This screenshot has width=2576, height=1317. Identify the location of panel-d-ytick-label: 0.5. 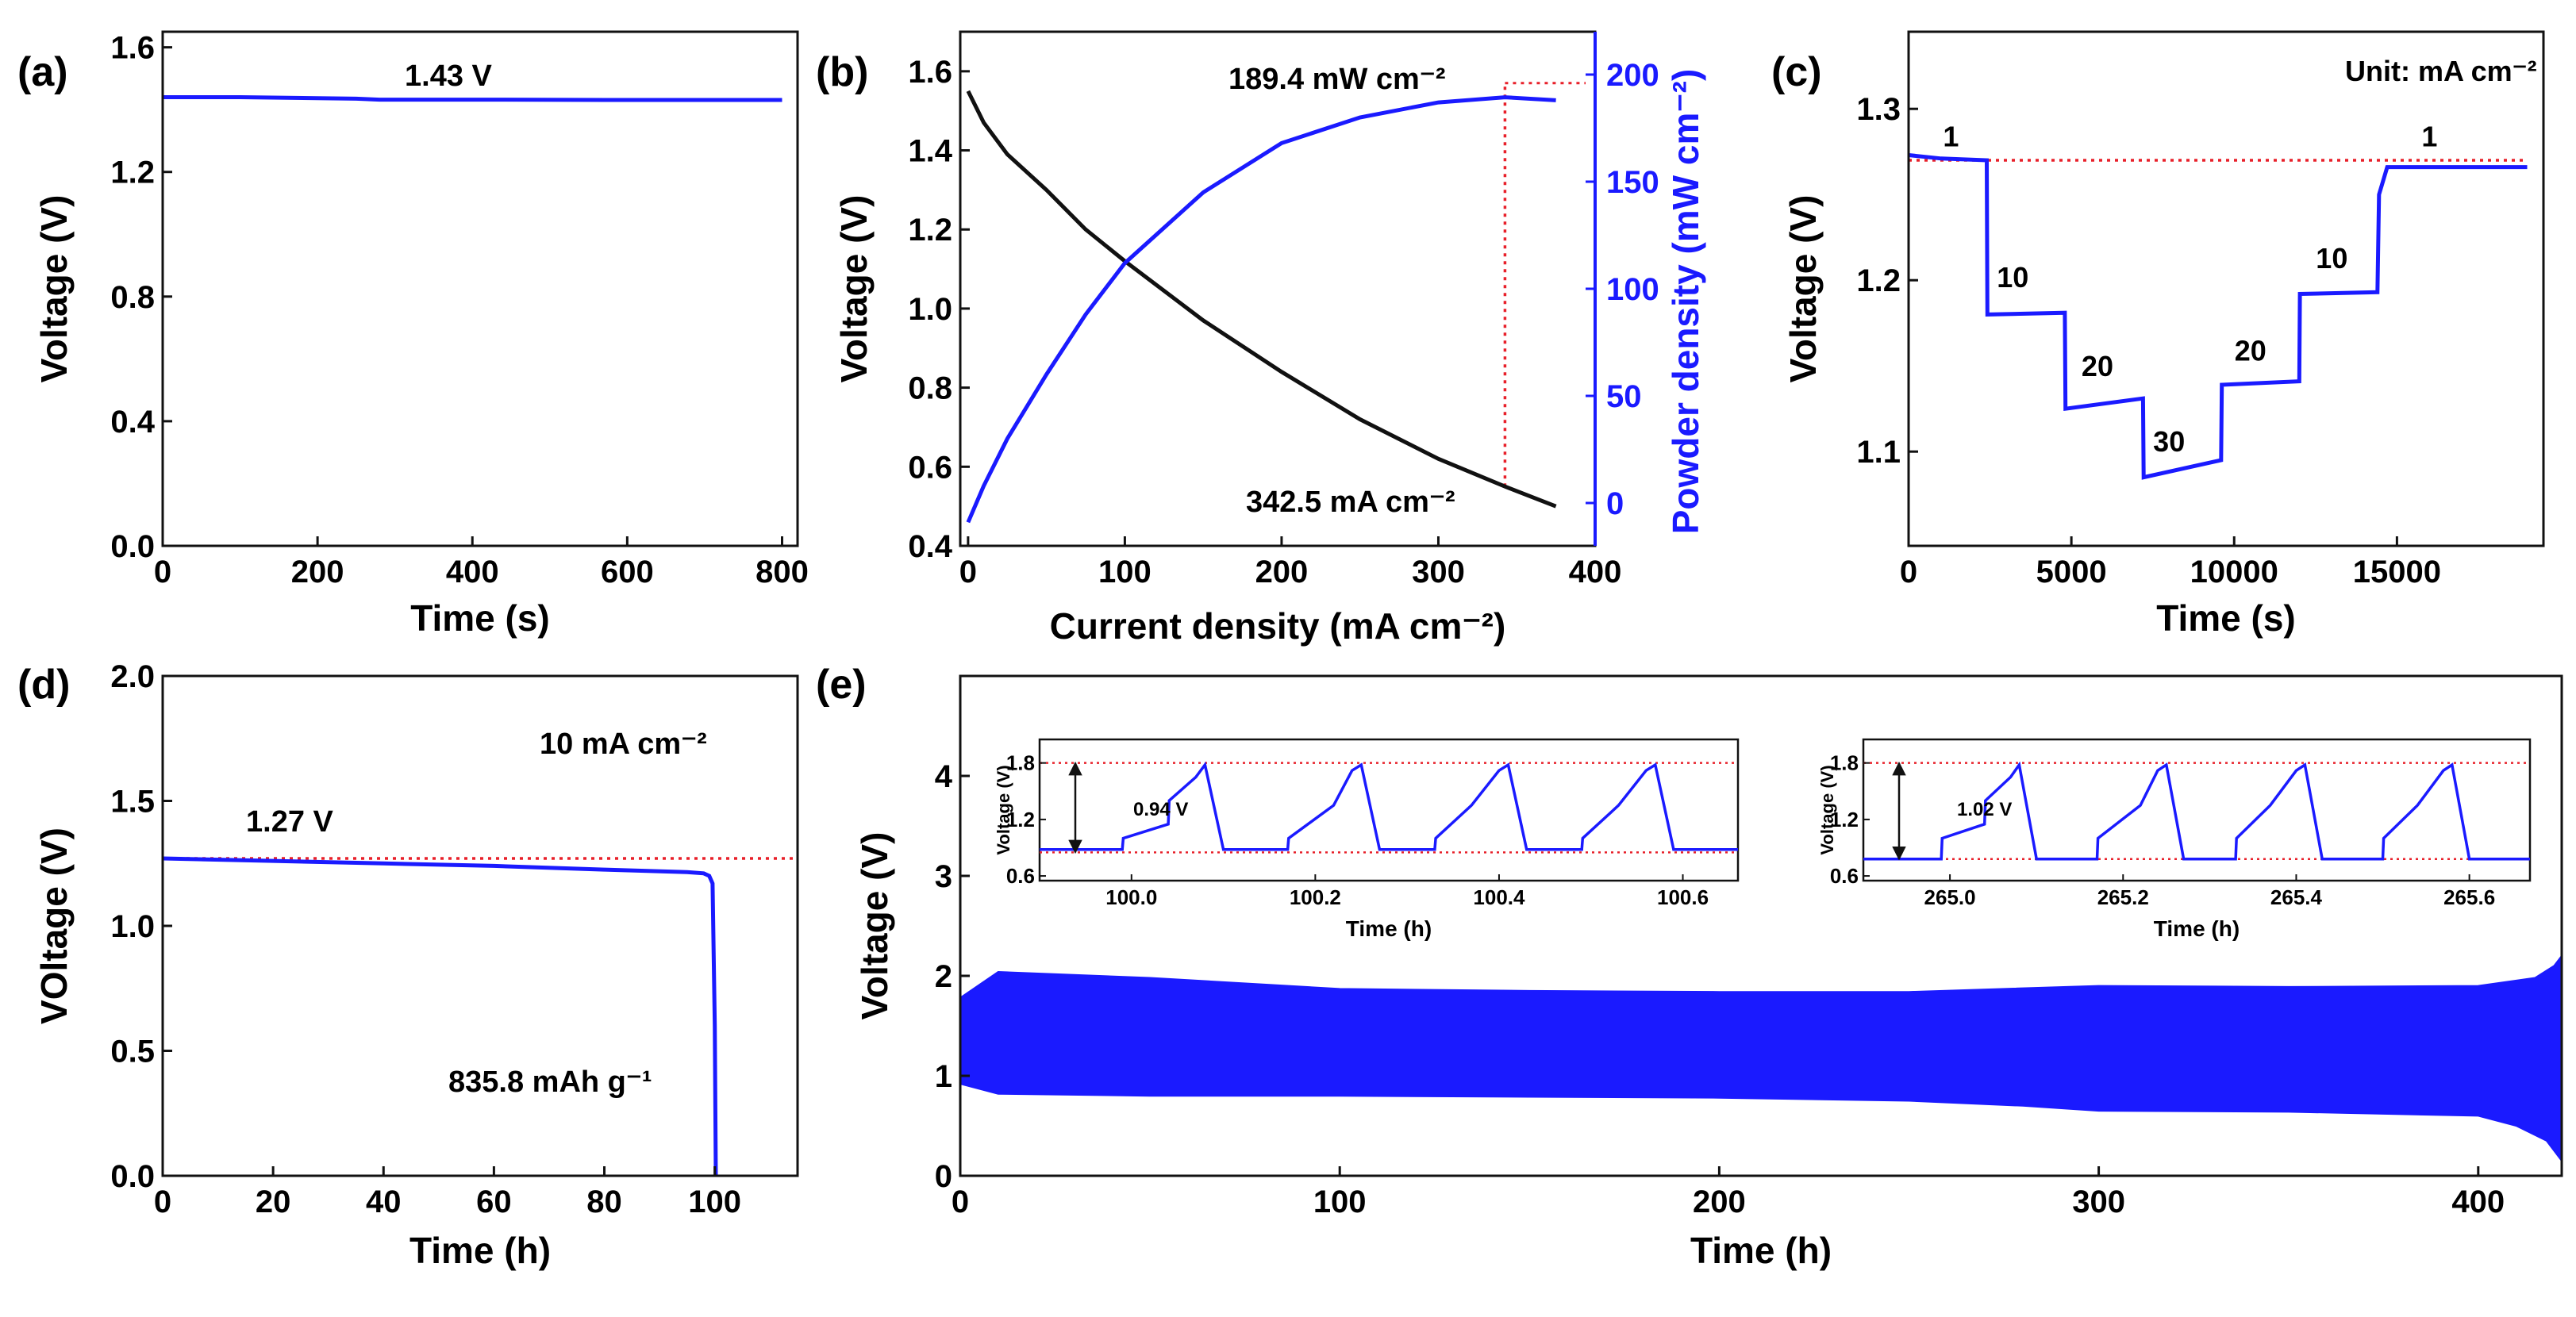
(132, 1052).